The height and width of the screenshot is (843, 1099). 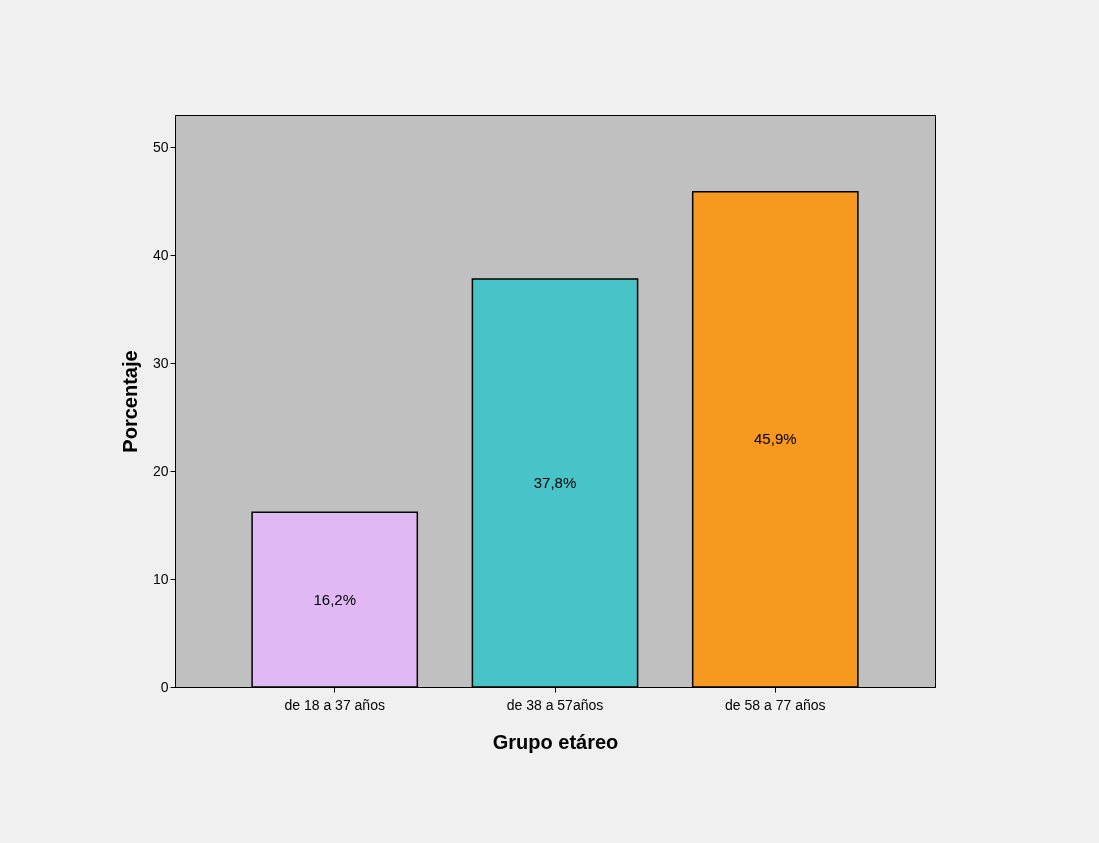 What do you see at coordinates (160, 146) in the screenshot?
I see `y-tick-label: 50` at bounding box center [160, 146].